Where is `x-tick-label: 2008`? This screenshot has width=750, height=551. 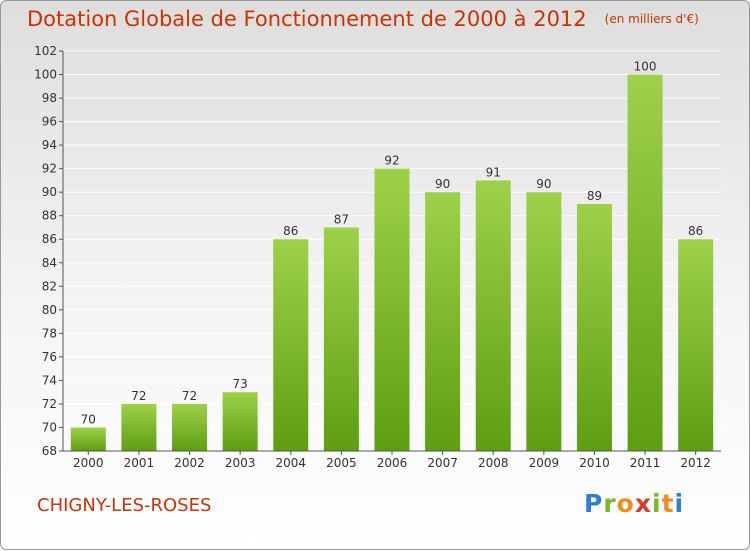
x-tick-label: 2008 is located at coordinates (493, 463).